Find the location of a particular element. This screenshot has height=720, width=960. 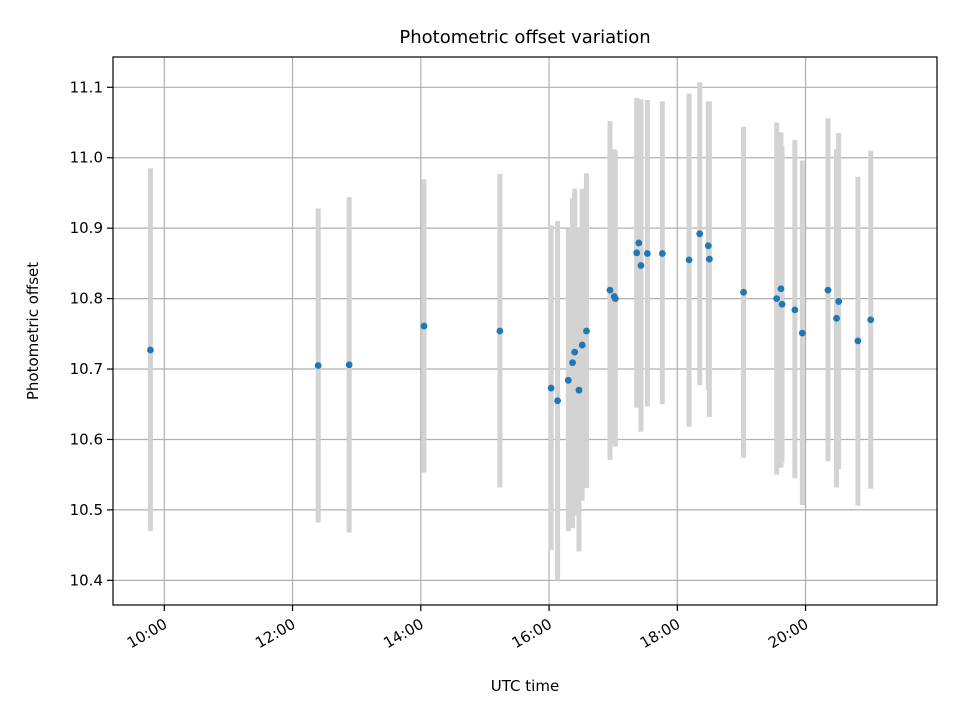

x-tick-label: 14:00 is located at coordinates (403, 633).